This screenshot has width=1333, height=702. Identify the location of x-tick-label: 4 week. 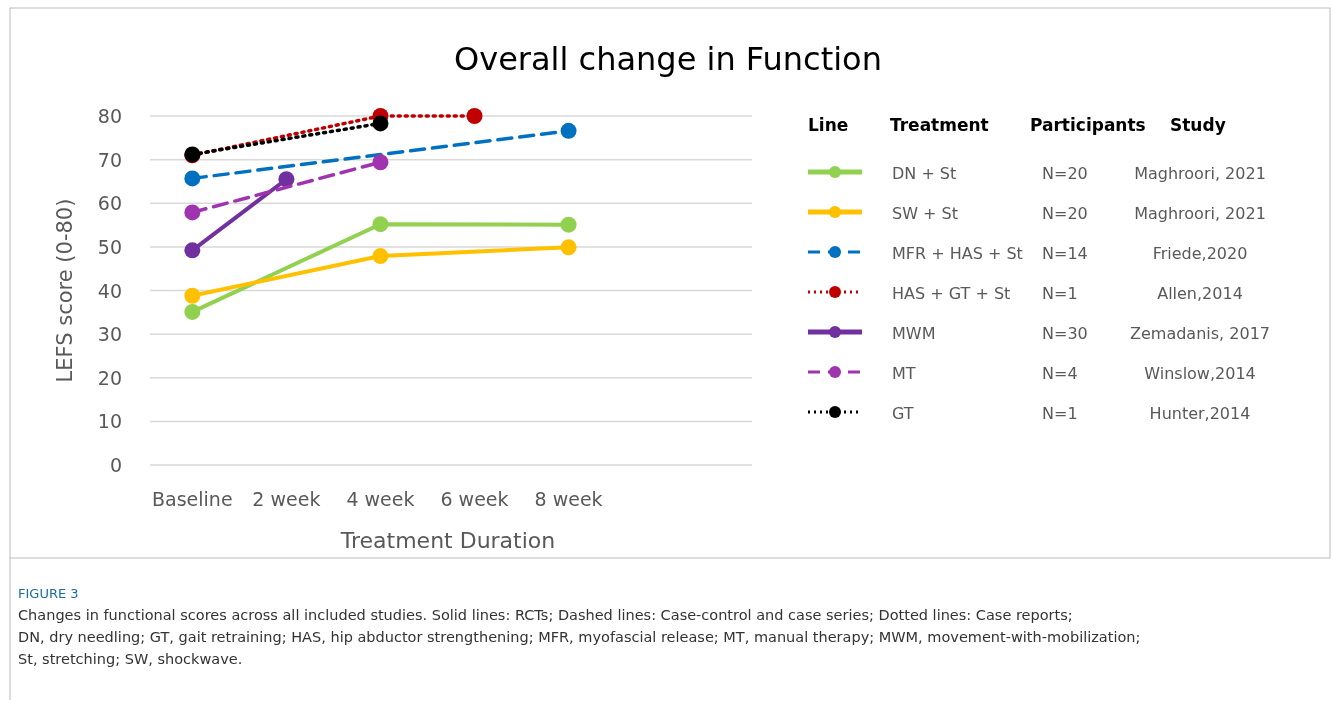
(380, 499).